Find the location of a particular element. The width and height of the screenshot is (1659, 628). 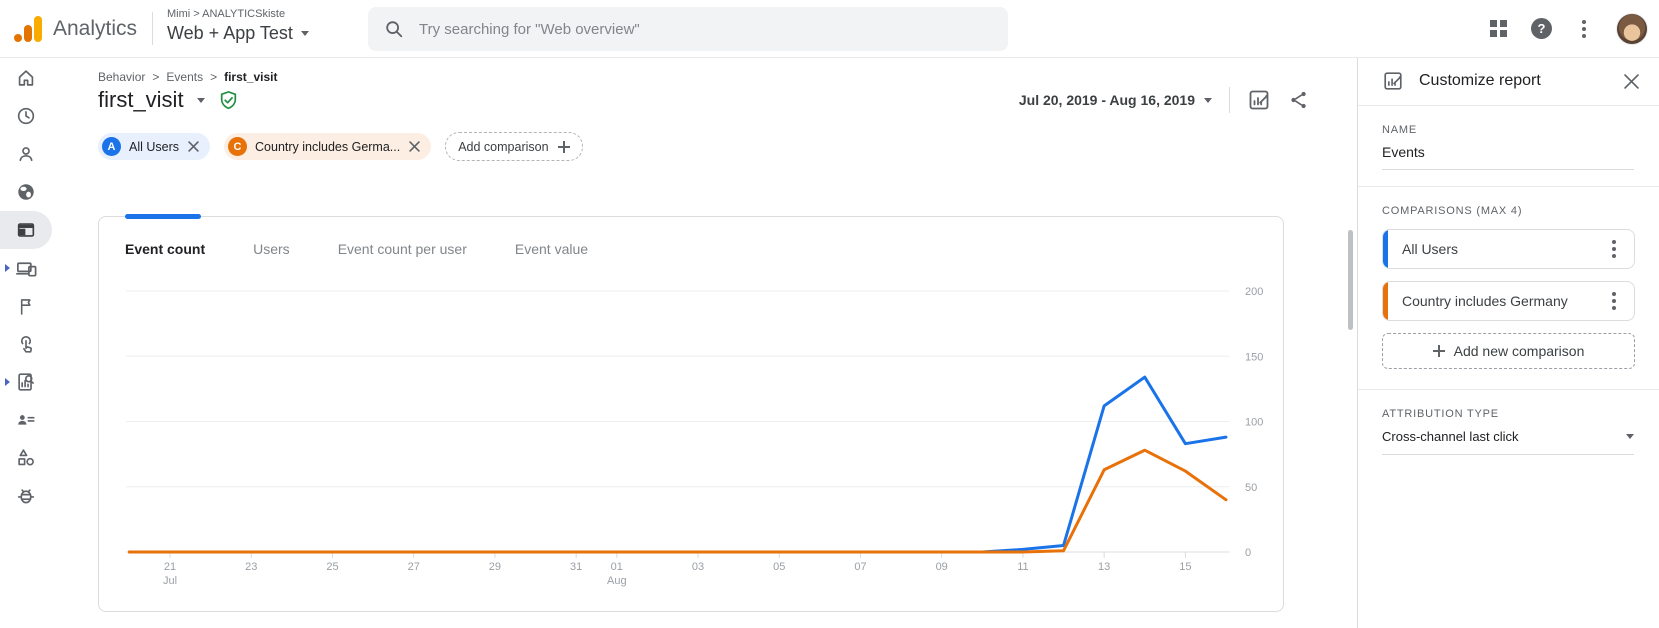

nav-web is located at coordinates (26, 192).